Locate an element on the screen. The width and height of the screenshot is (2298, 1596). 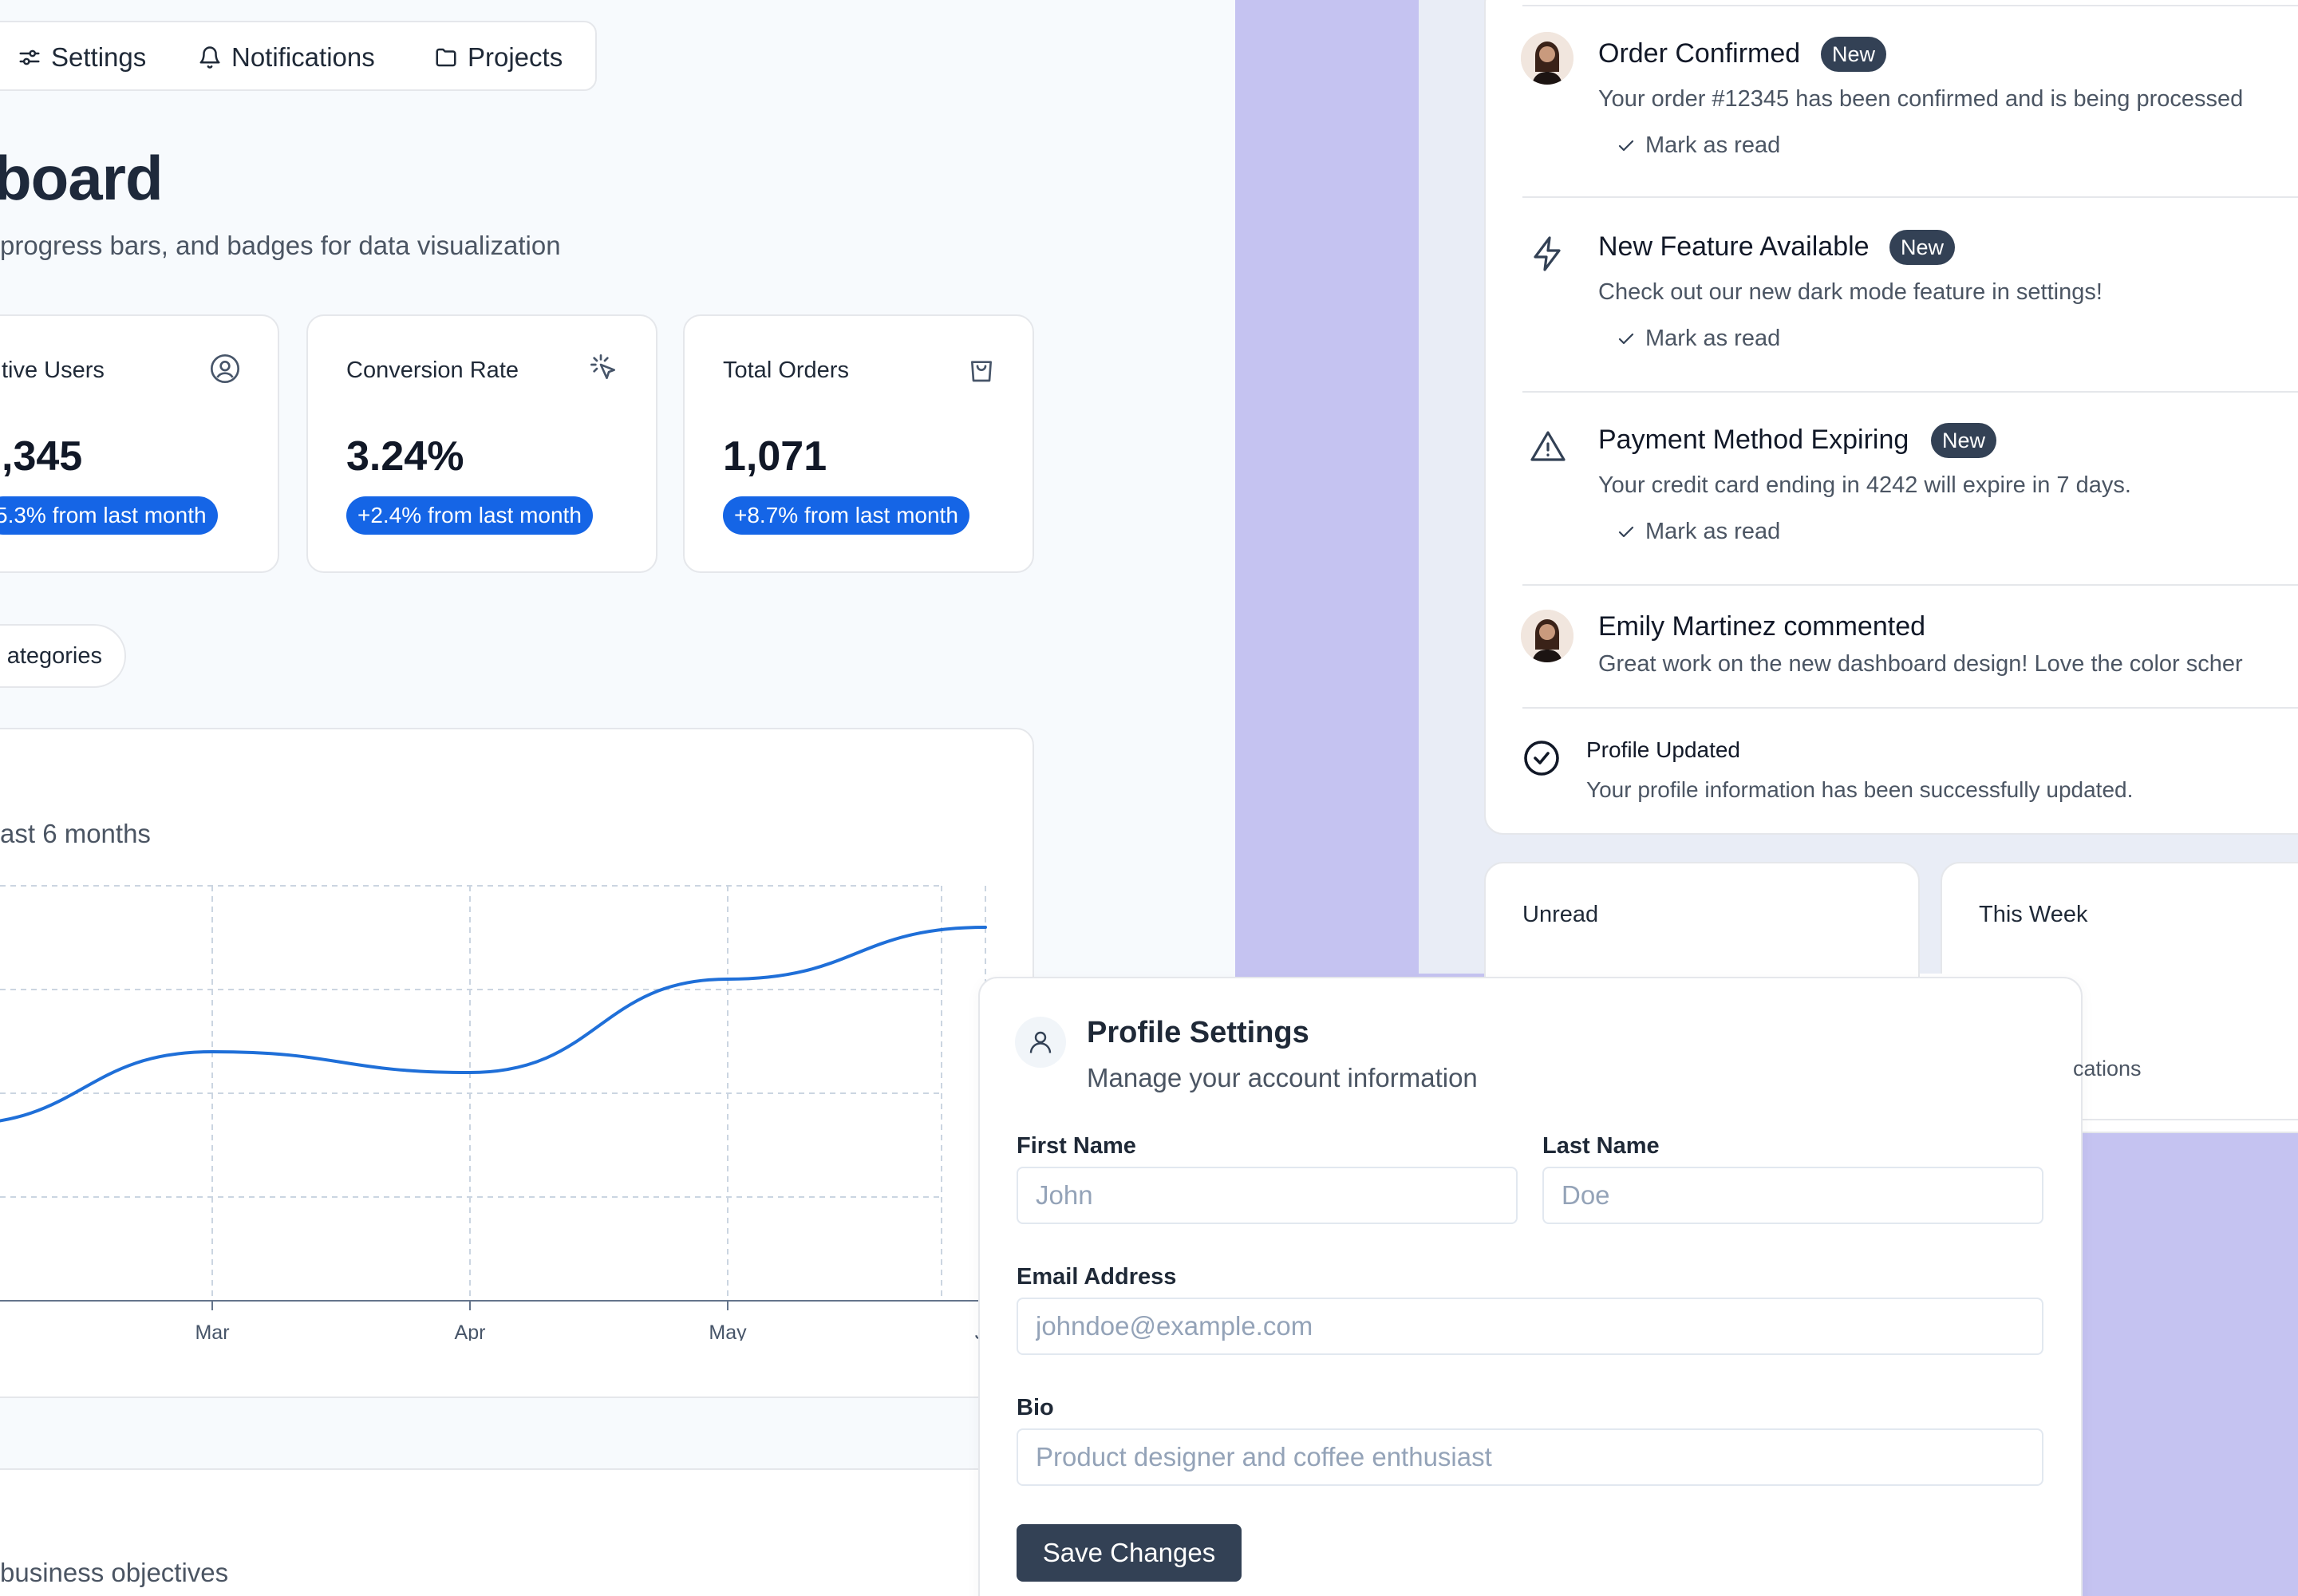
user-icon is located at coordinates (1041, 1042).